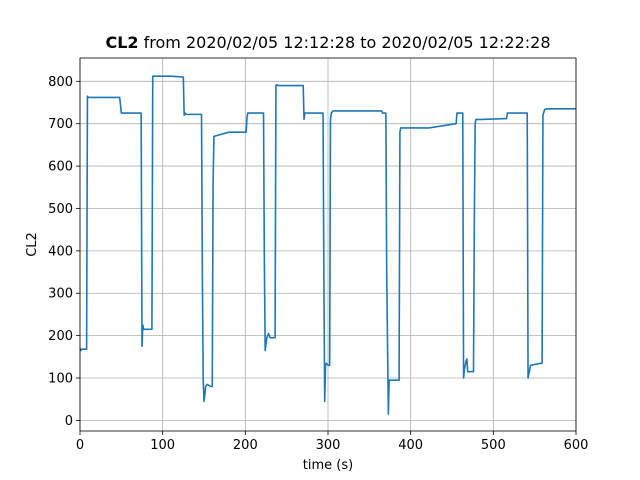 The image size is (640, 480). Describe the element at coordinates (60, 294) in the screenshot. I see `y-tick-label: 300` at that location.